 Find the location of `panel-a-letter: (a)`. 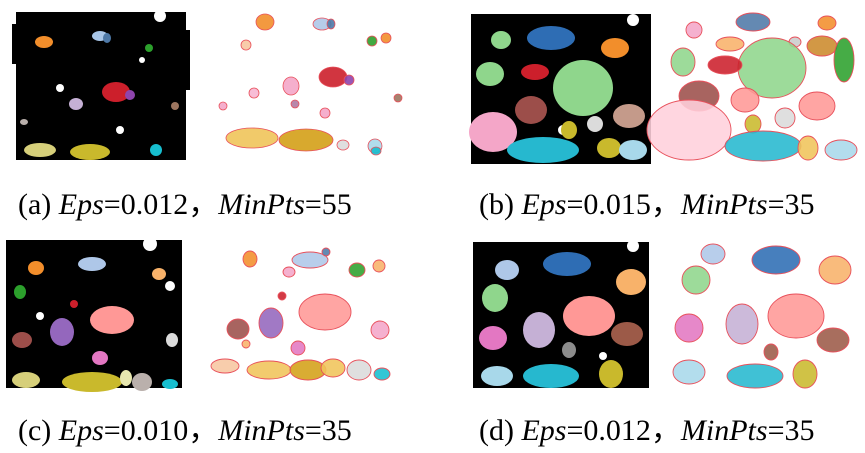

panel-a-letter: (a) is located at coordinates (35, 204).